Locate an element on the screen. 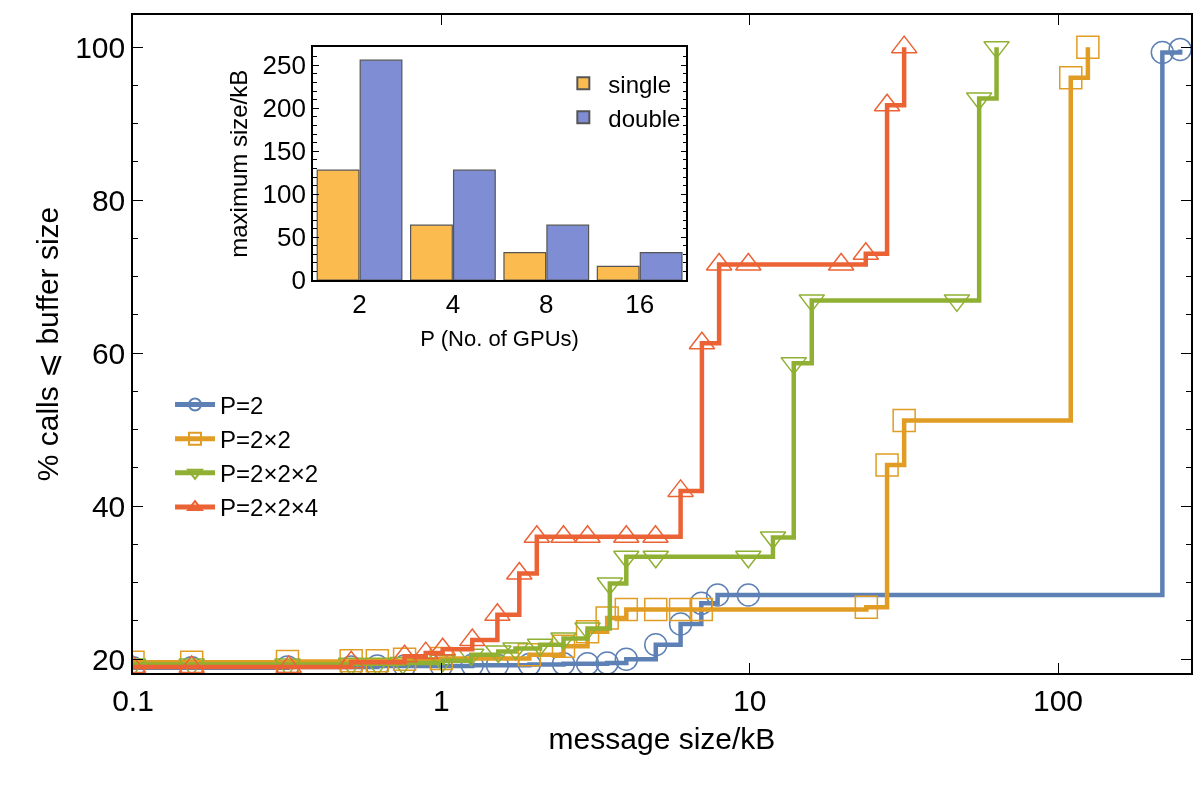 This screenshot has height=785, width=1198. y-axis-title: maximum size/kB is located at coordinates (239, 163).